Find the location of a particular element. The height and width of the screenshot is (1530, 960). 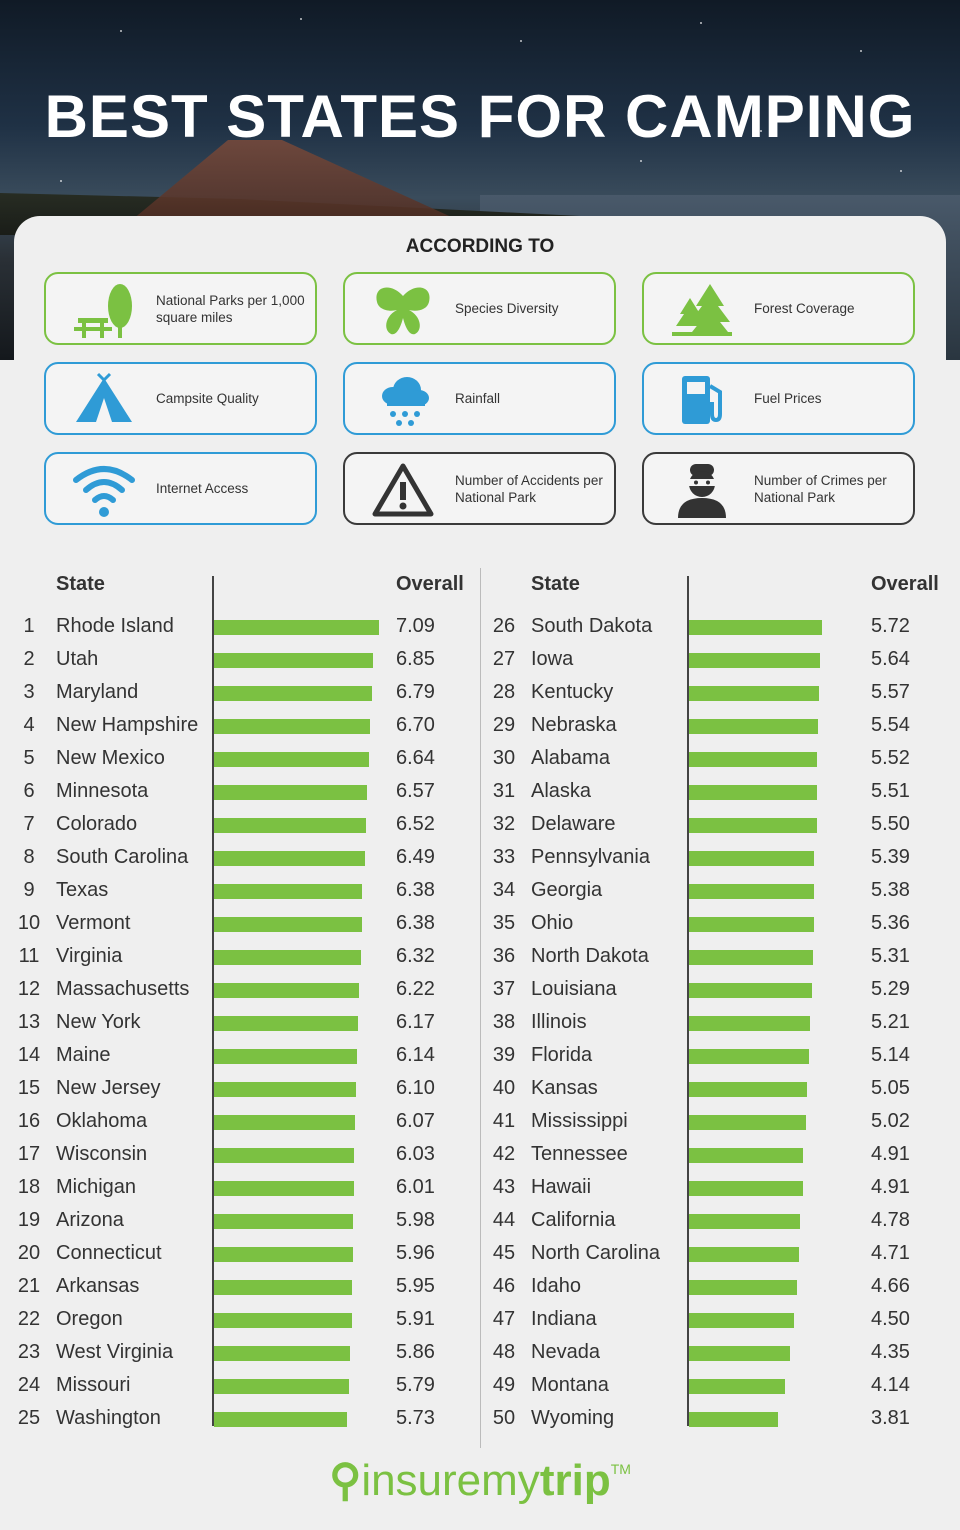

ranking-row: 9 Texas 6.38 is located at coordinates (249, 891).